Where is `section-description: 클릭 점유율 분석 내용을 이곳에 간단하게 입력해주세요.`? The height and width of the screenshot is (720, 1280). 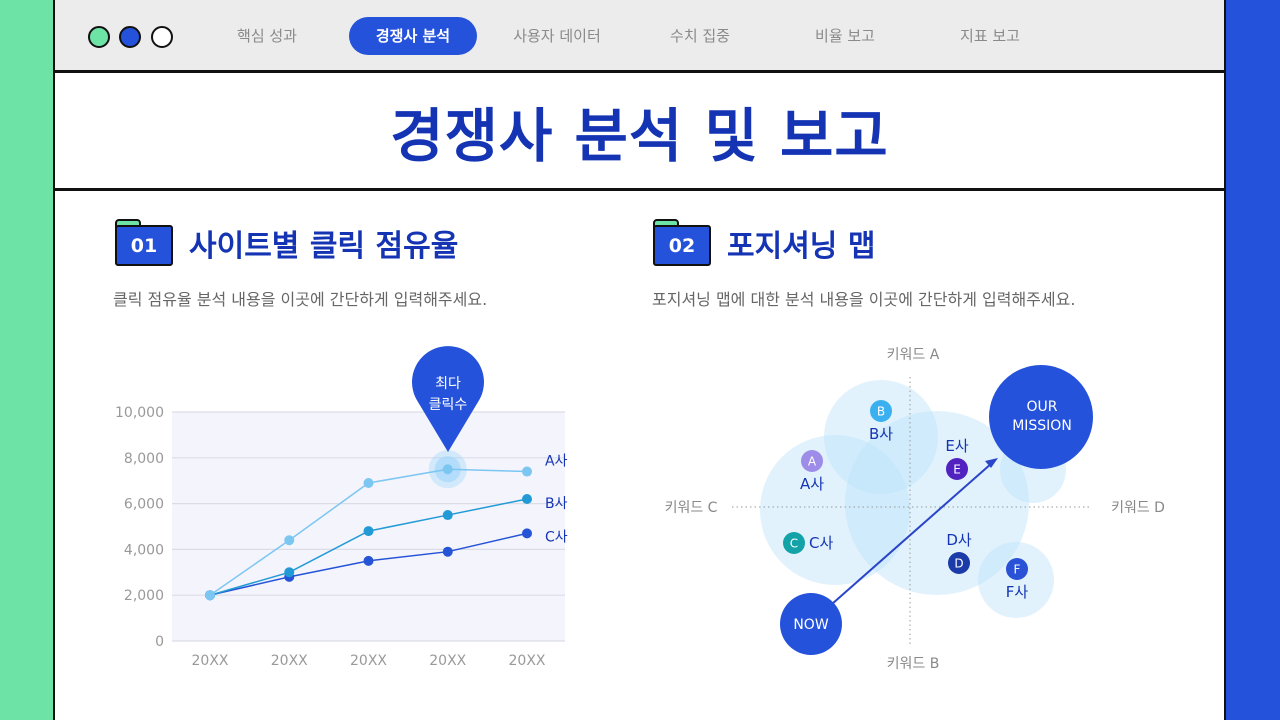
section-description: 클릭 점유율 분석 내용을 이곳에 간단하게 입력해주세요. is located at coordinates (300, 299).